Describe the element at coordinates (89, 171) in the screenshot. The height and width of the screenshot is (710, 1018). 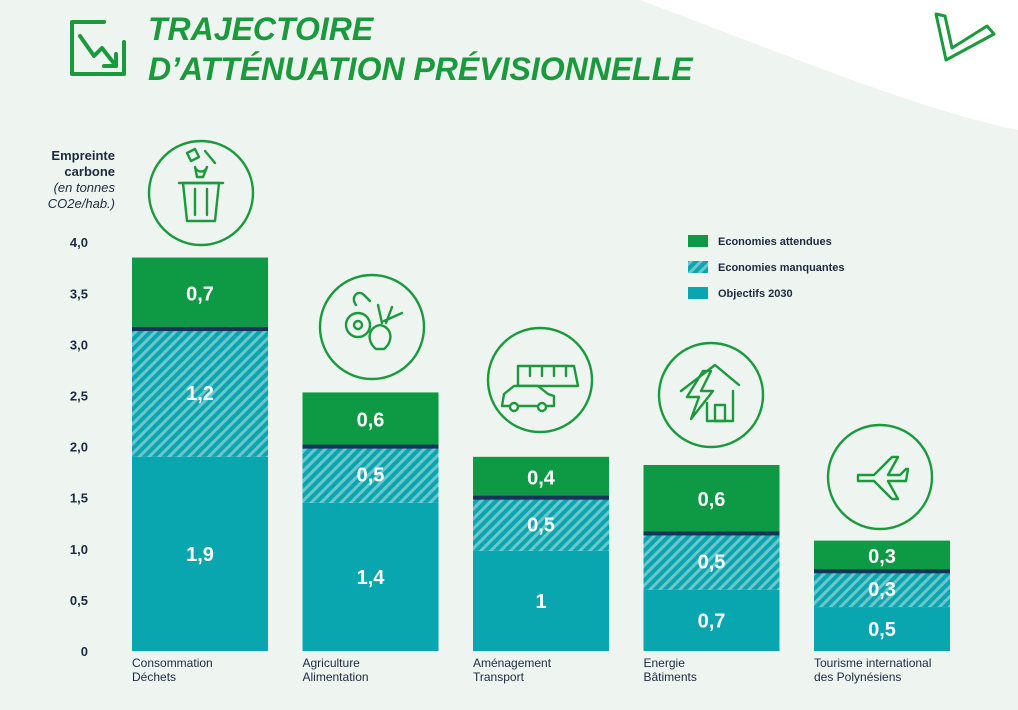
I see `y-axis-label-line2: carbone` at that location.